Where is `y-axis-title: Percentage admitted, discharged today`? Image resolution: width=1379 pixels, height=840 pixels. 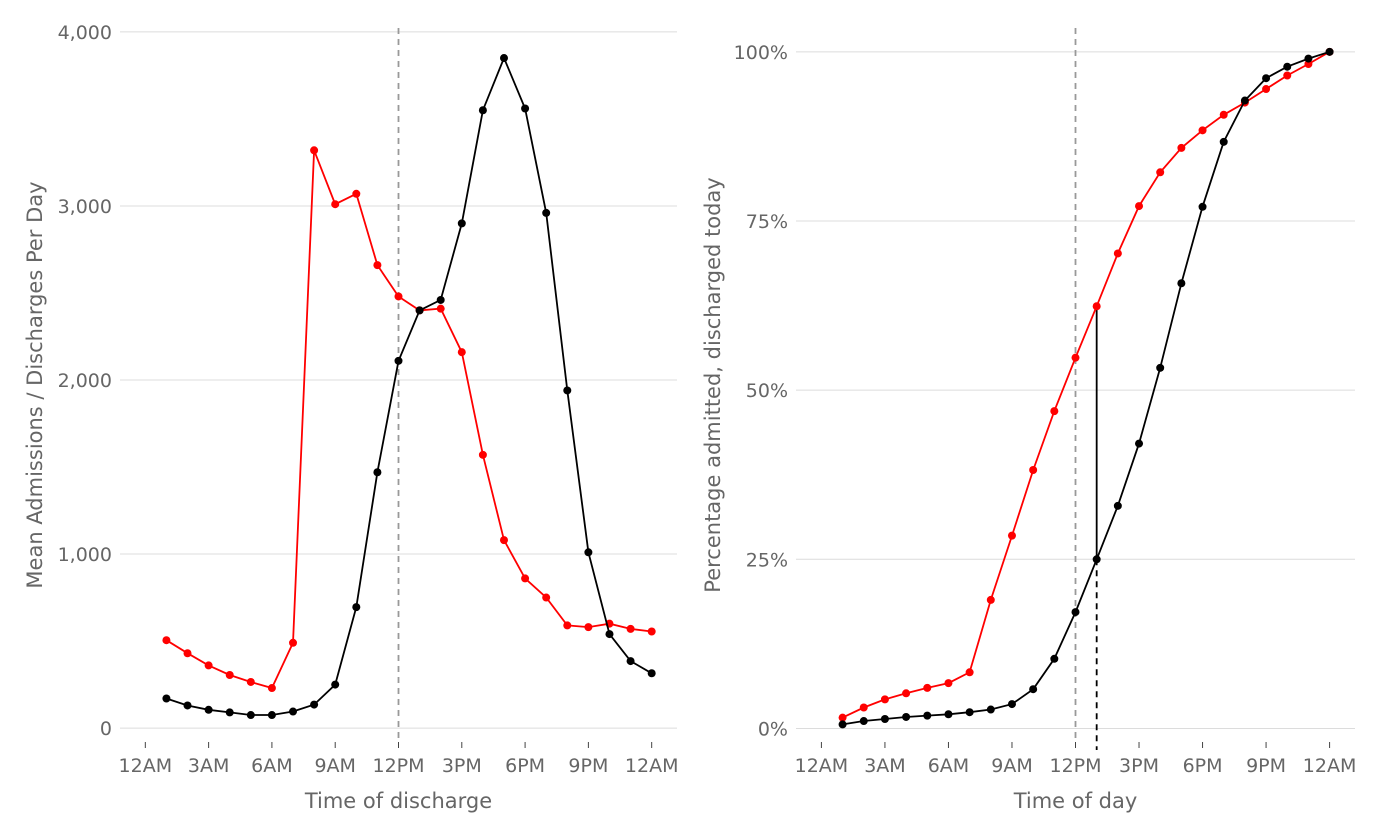 y-axis-title: Percentage admitted, discharged today is located at coordinates (713, 384).